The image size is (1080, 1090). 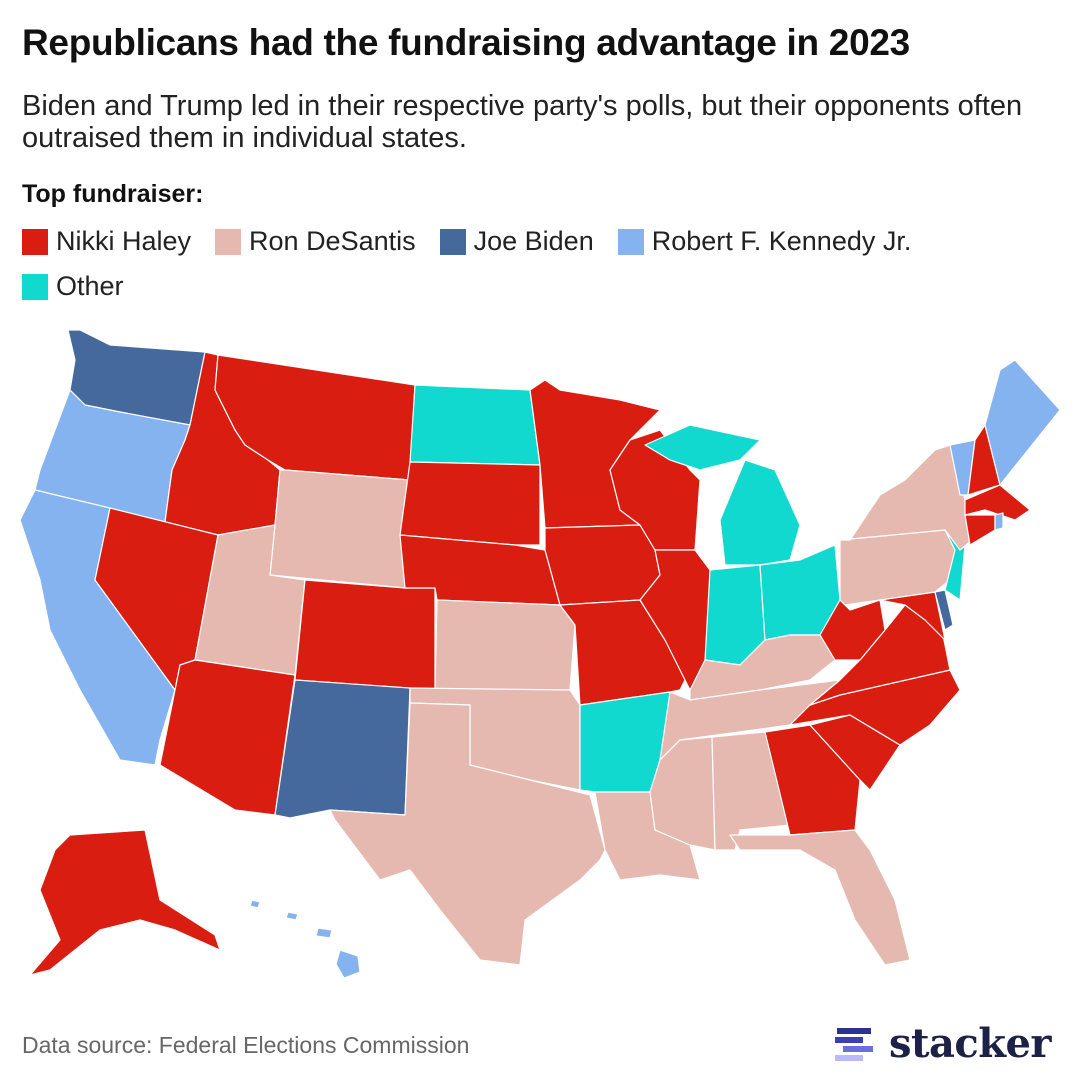 I want to click on stacker-logo-icon, so click(x=854, y=1044).